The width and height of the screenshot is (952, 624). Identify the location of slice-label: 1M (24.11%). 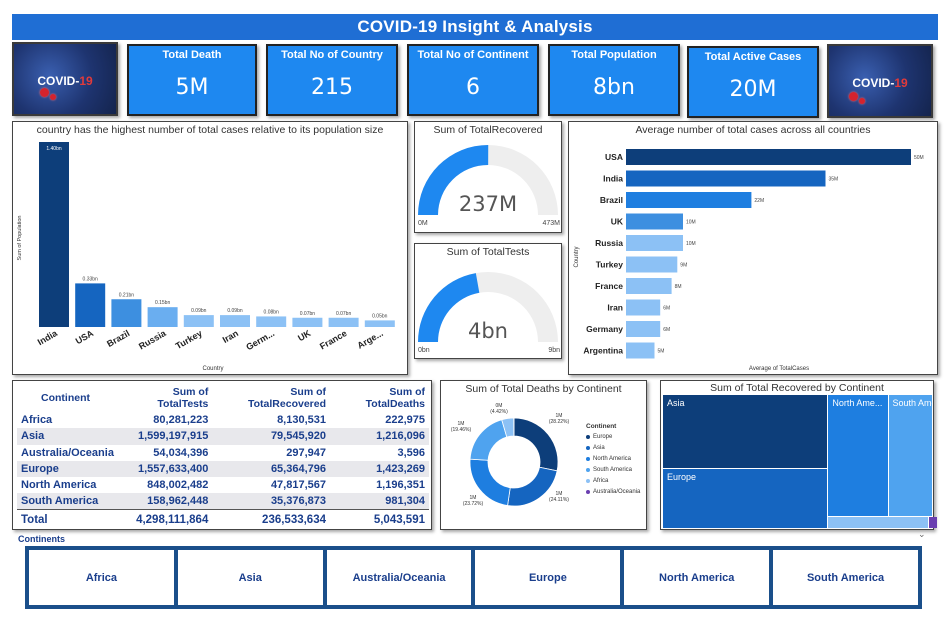
(559, 497).